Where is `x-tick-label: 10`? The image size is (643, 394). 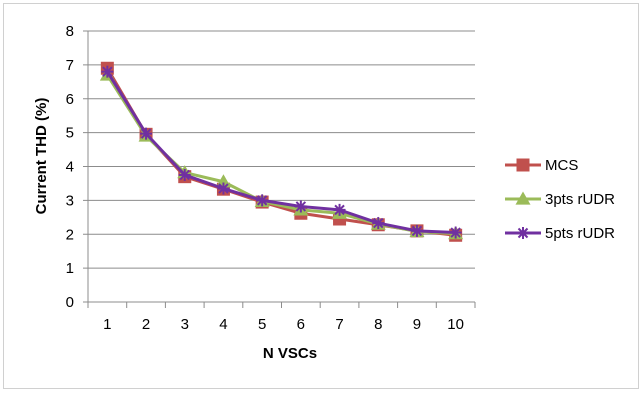 x-tick-label: 10 is located at coordinates (455, 324).